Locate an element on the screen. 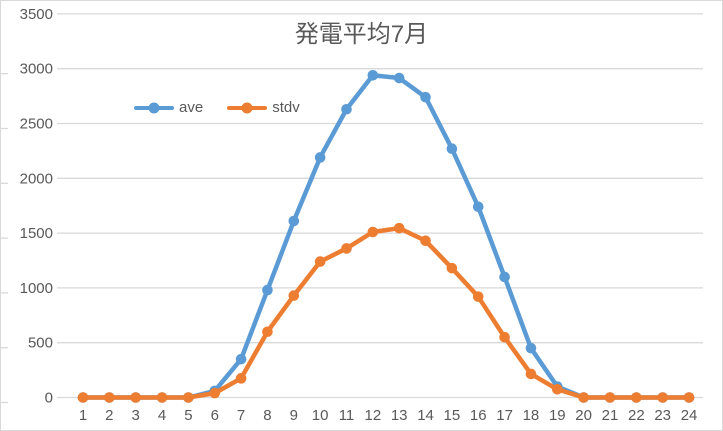 This screenshot has height=431, width=723. y-axis-label: 2500 is located at coordinates (36, 124).